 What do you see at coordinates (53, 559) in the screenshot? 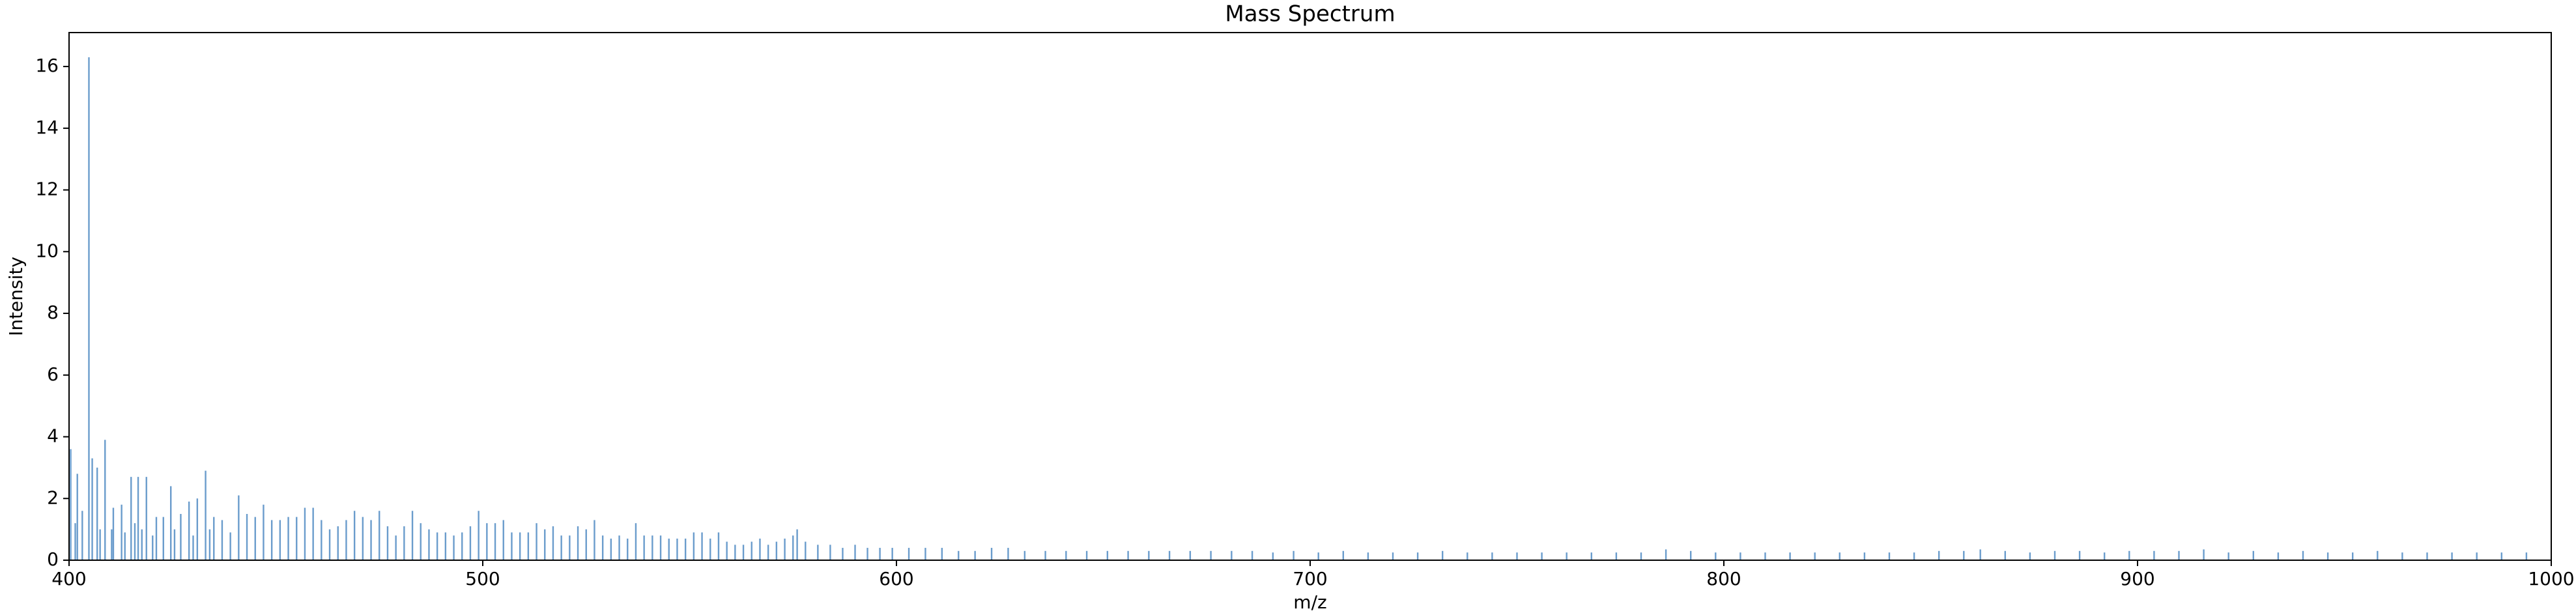
I see `y-tick-label: 0` at bounding box center [53, 559].